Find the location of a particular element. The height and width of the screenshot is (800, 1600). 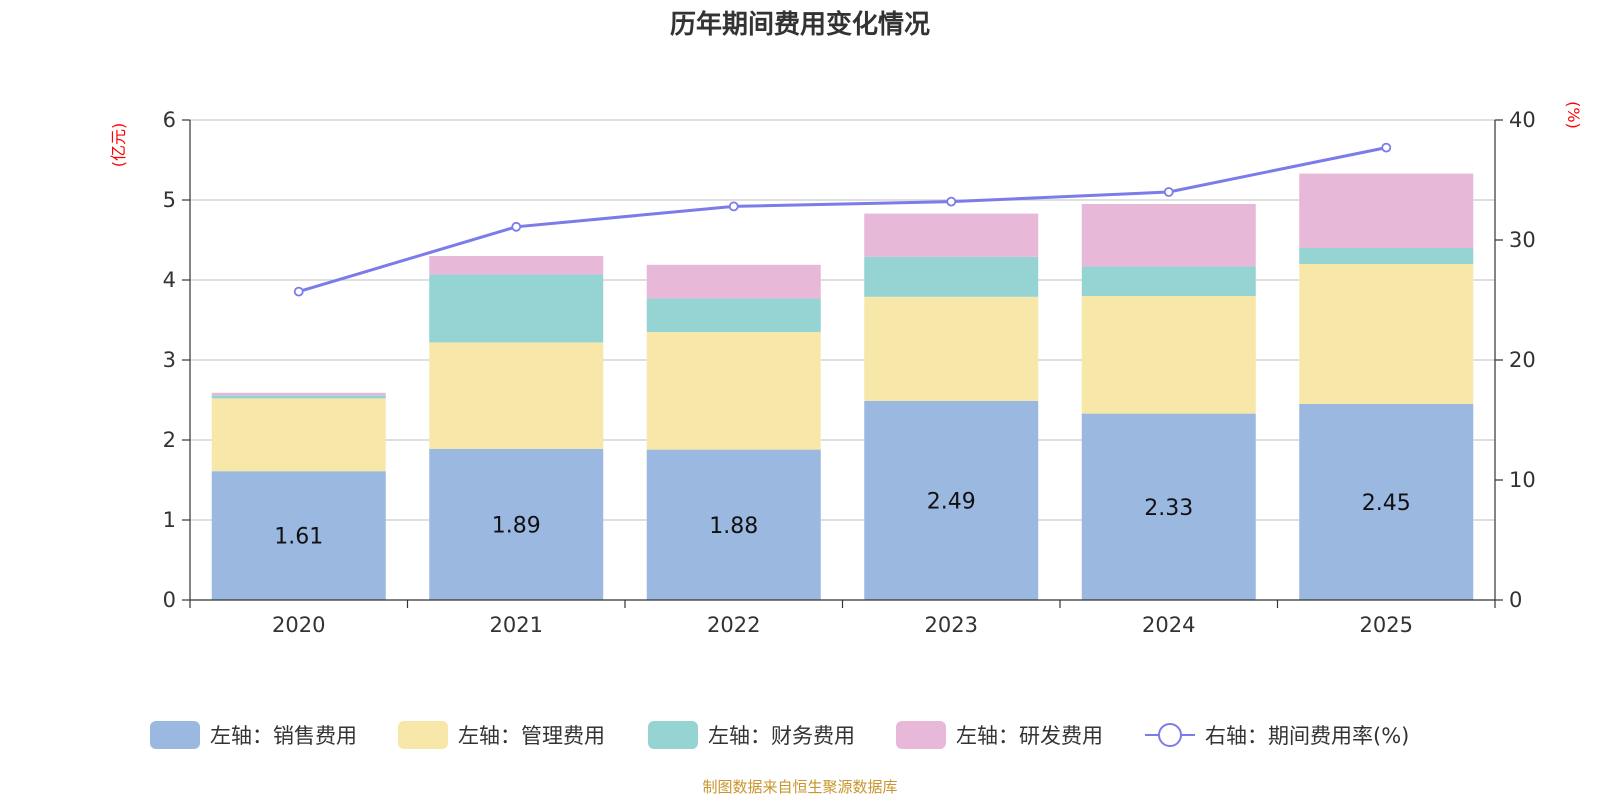

chart-title: 历年期间费用变化情况 is located at coordinates (800, 24).